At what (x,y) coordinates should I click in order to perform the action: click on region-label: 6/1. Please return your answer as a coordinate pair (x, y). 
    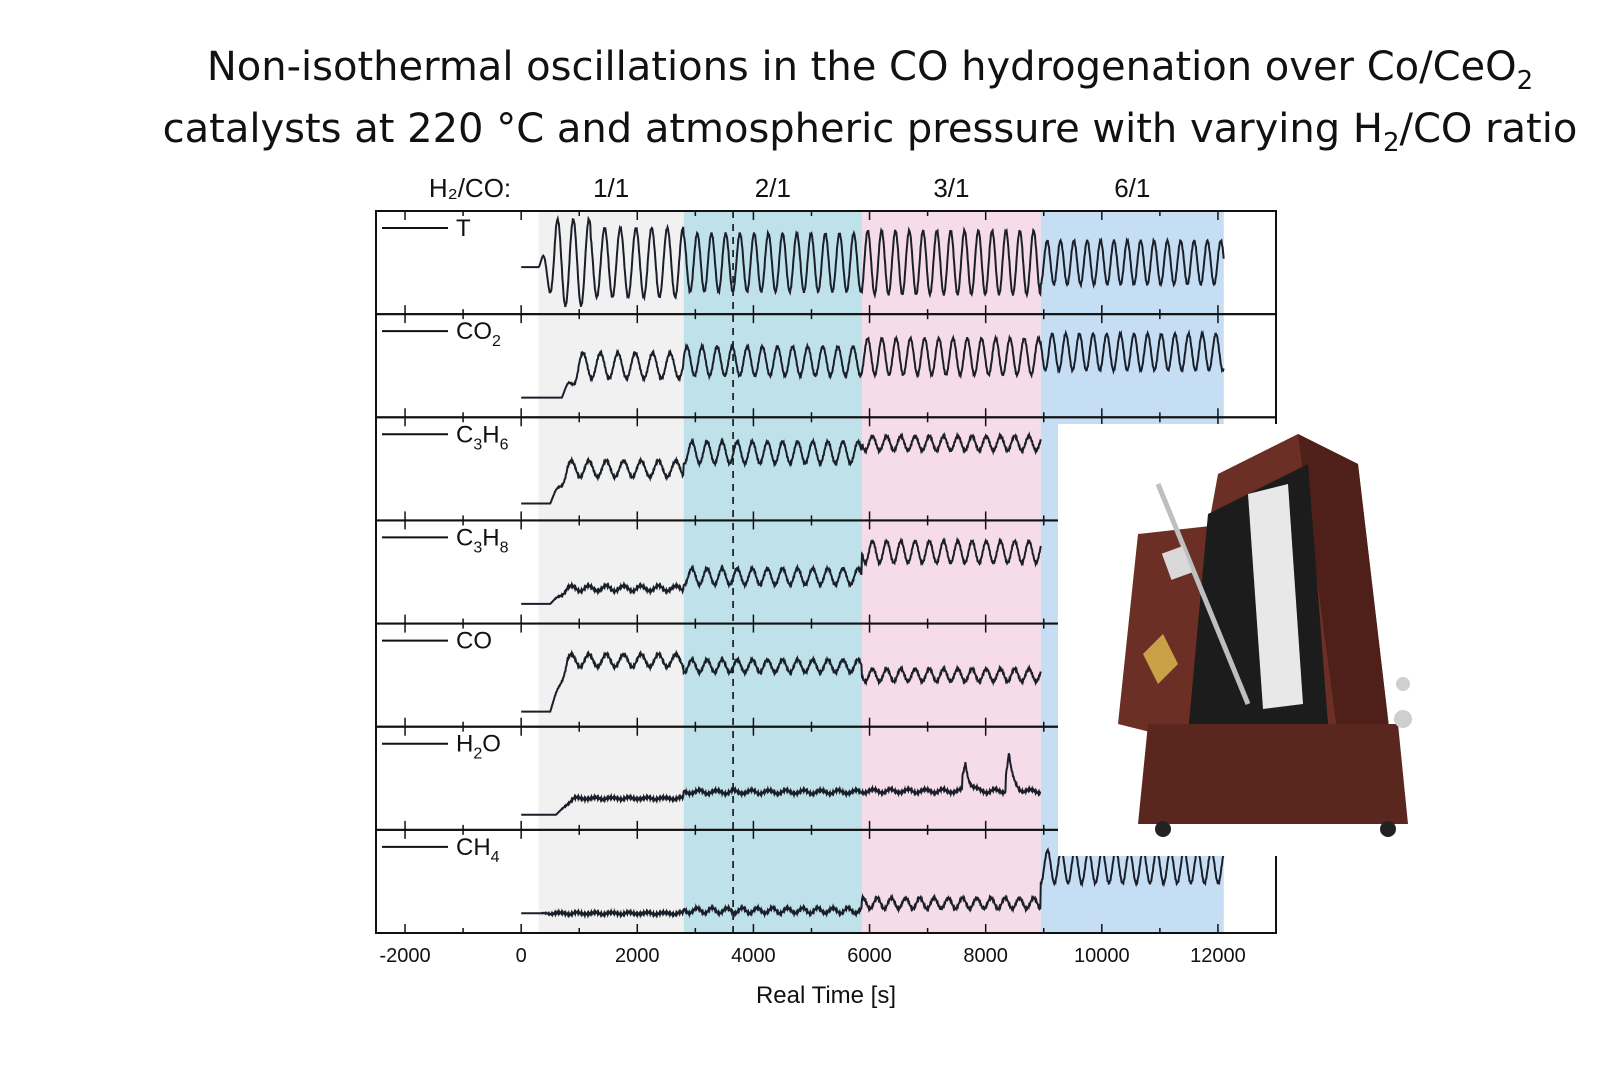
    Looking at the image, I should click on (1132, 188).